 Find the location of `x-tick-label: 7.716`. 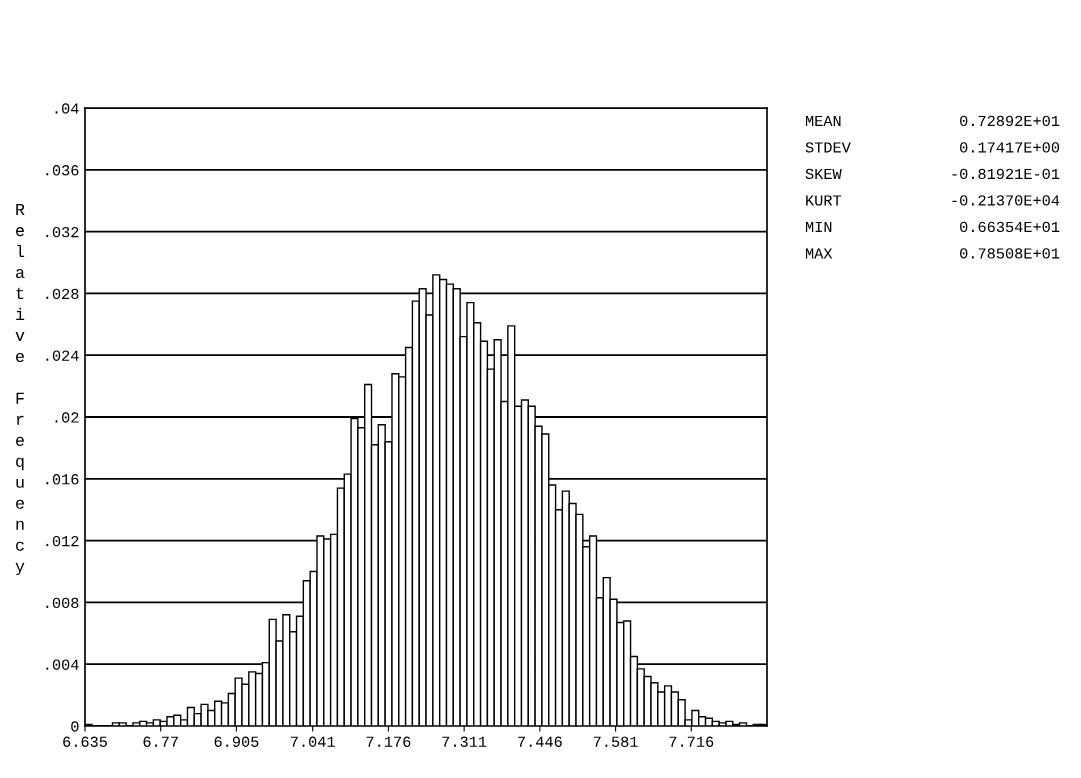

x-tick-label: 7.716 is located at coordinates (691, 741).